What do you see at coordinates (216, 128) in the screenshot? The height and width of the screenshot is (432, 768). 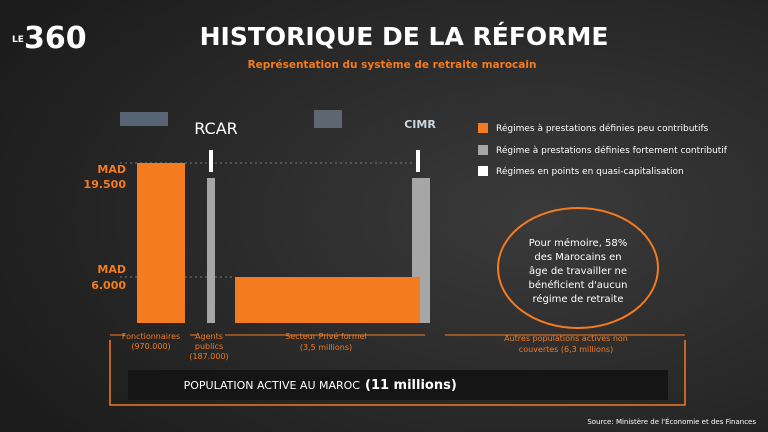 I see `logo-rcar: RCAR` at bounding box center [216, 128].